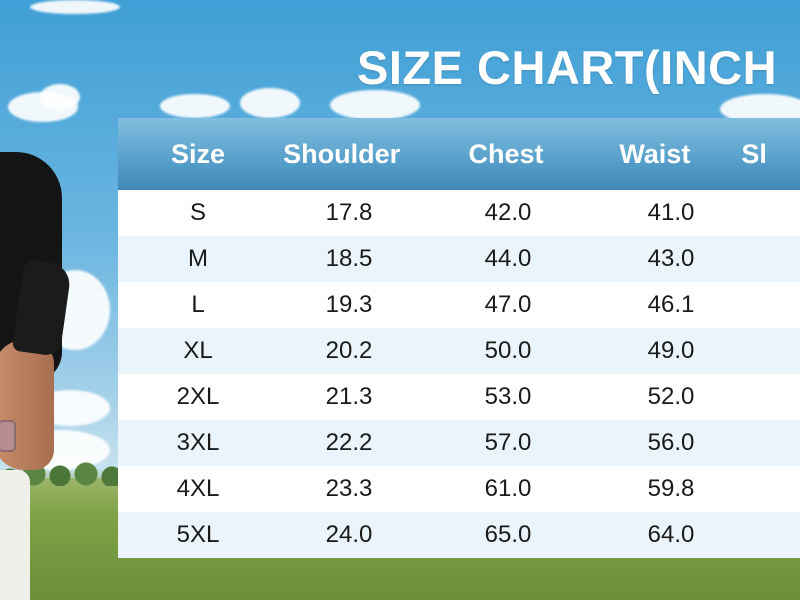  Describe the element at coordinates (459, 351) in the screenshot. I see `table-row: XL 20.2 50.0 49.0` at that location.